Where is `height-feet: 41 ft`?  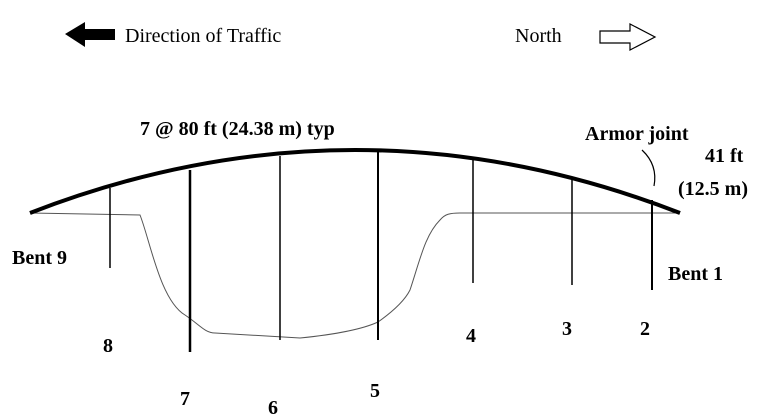
height-feet: 41 ft is located at coordinates (724, 156).